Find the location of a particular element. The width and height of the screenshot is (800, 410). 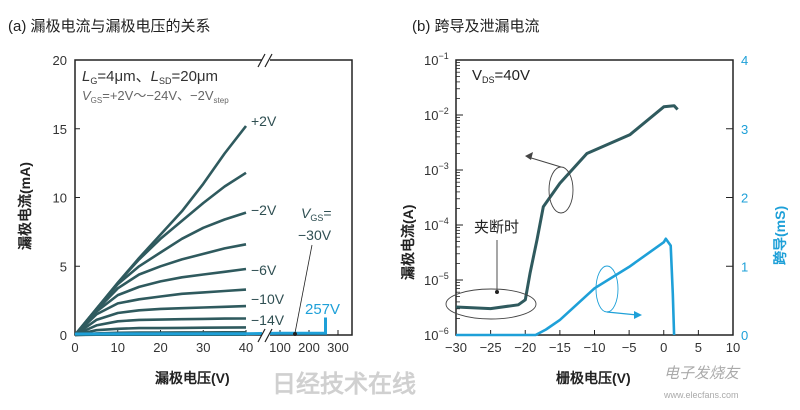

gm-arrow-head-icon is located at coordinates (638, 315).